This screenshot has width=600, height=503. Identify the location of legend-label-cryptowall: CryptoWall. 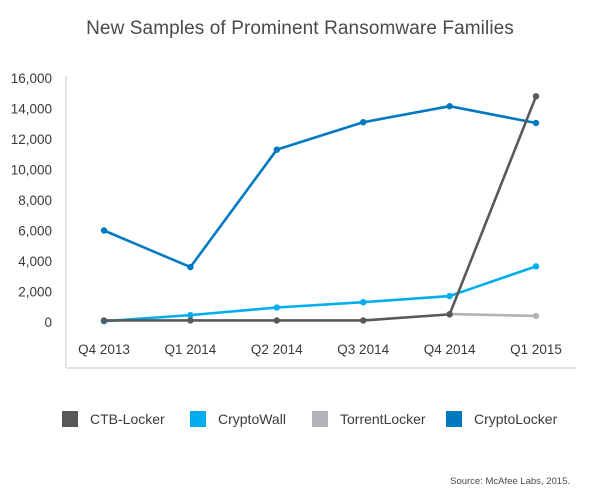
(252, 419).